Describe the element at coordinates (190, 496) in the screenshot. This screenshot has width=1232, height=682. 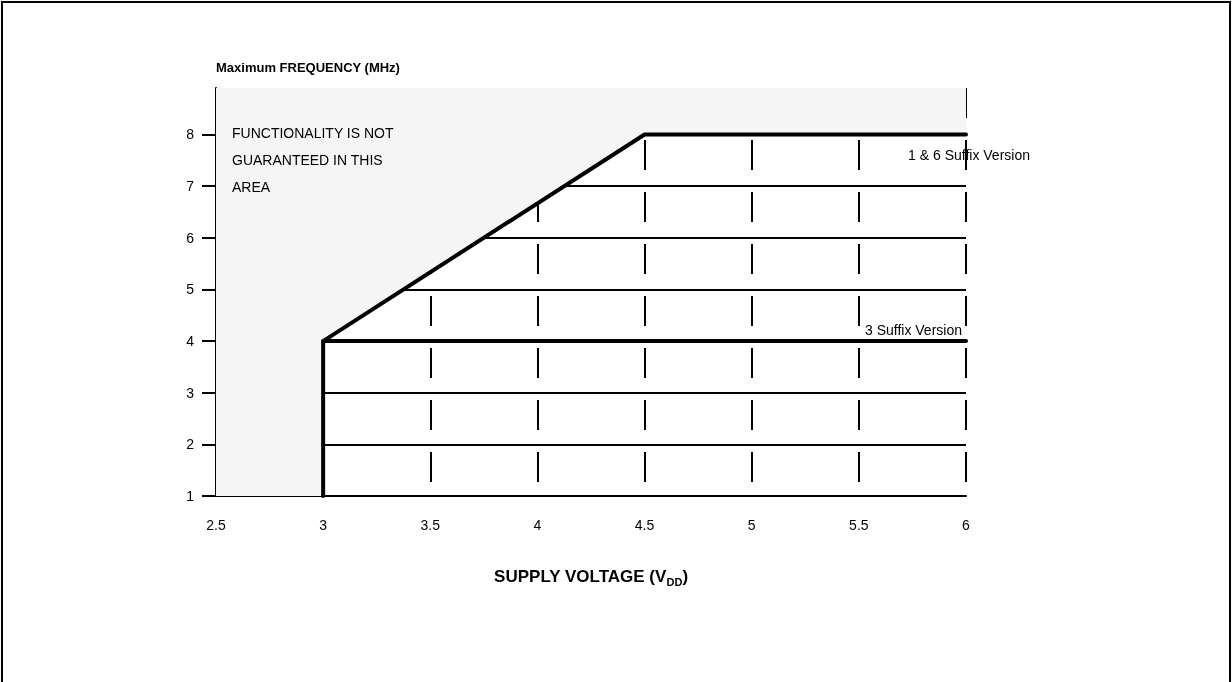
I see `y-tick-label: 1` at that location.